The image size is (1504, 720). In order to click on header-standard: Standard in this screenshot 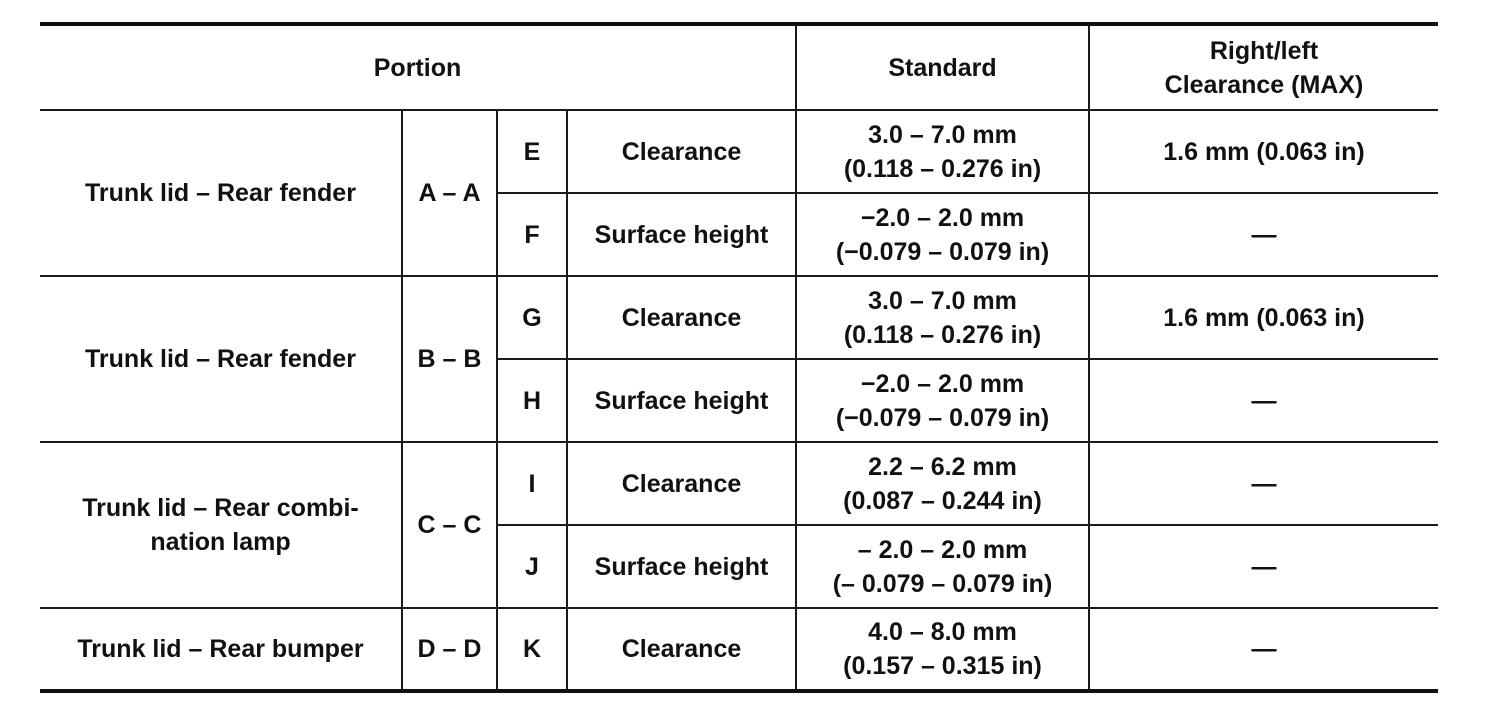, I will do `click(942, 66)`.